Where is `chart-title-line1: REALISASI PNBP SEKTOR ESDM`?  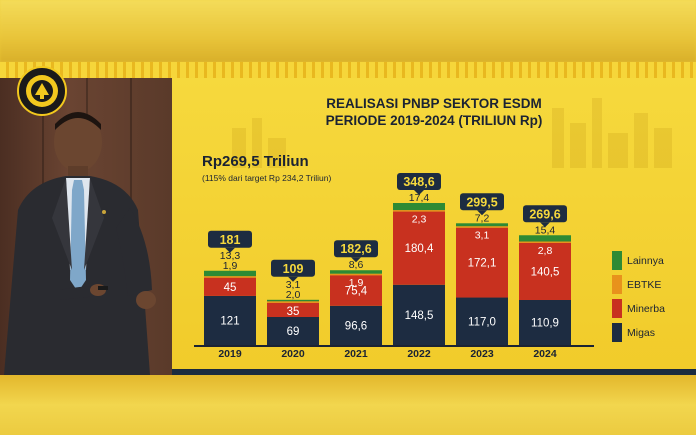
chart-title-line1: REALISASI PNBP SEKTOR ESDM is located at coordinates (434, 103).